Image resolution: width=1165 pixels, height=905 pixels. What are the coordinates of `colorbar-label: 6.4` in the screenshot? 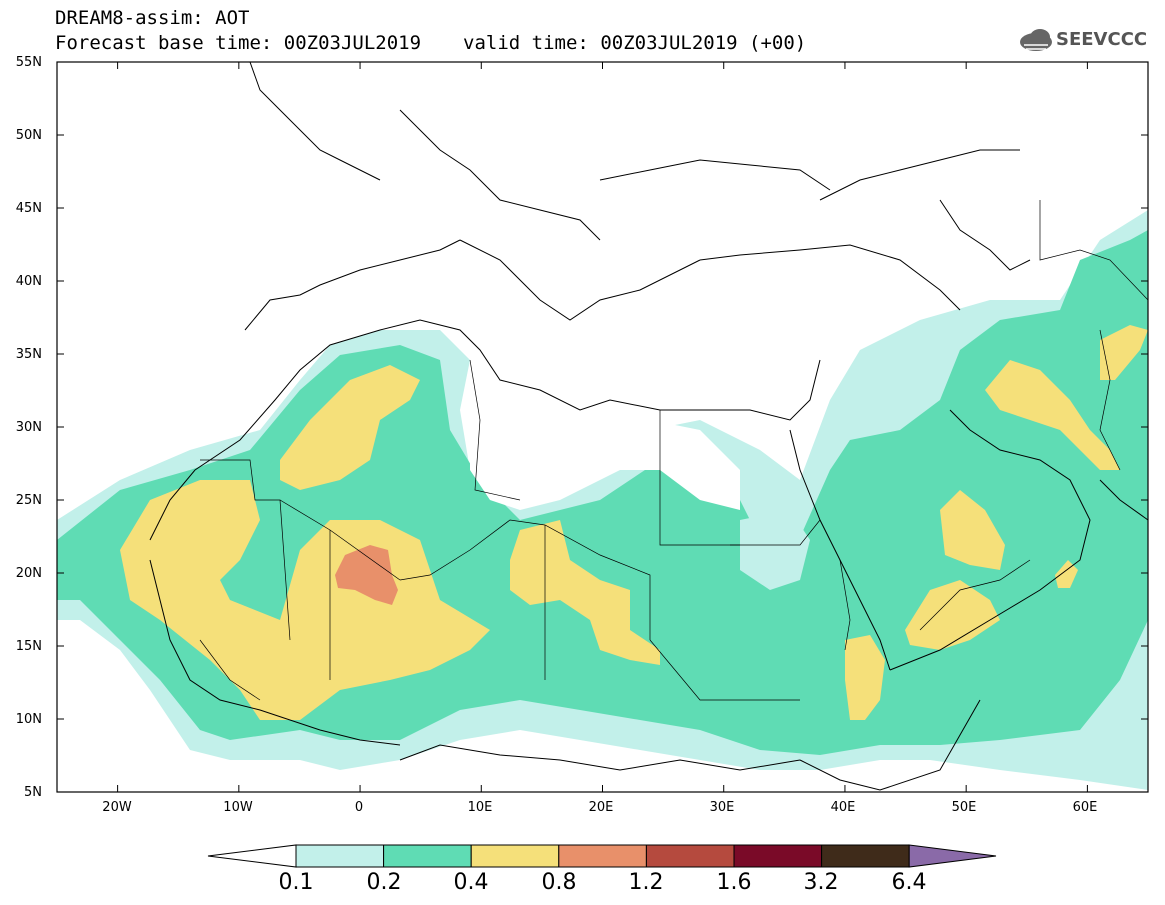 It's located at (909, 882).